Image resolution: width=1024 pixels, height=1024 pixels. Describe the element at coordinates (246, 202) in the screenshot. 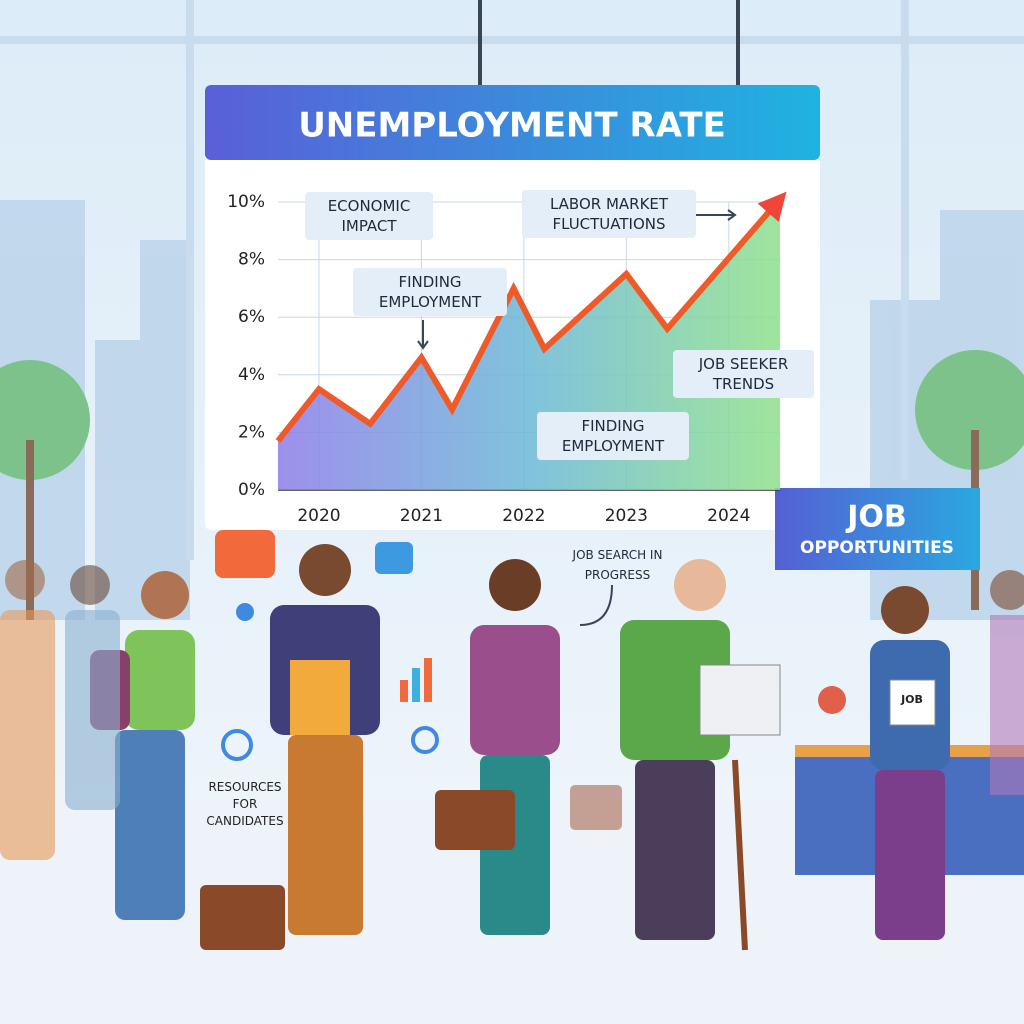

I see `y-tick-label: 10%` at that location.